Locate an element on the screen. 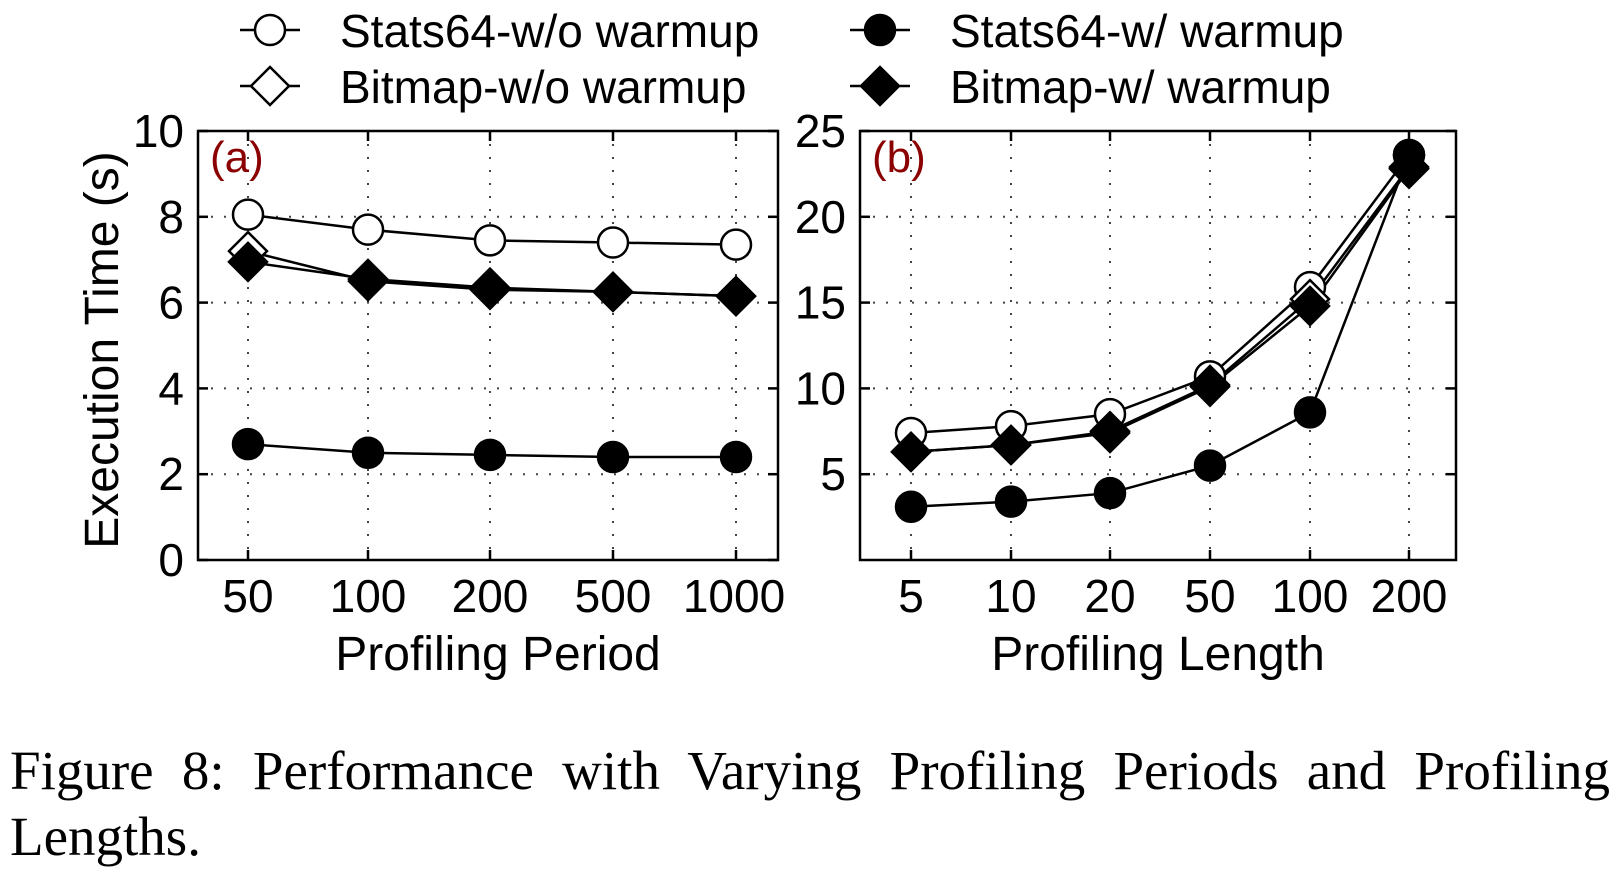  panel-b-x-axis-label: Profiling Length is located at coordinates (1158, 654).